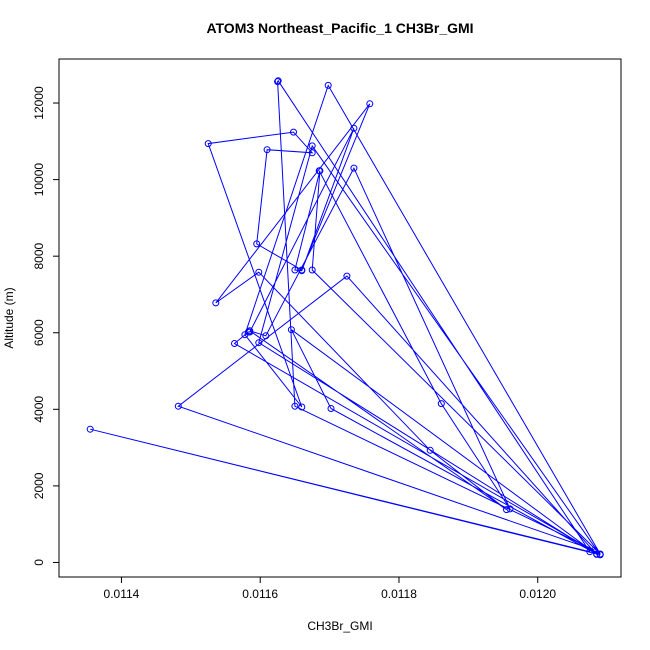 The width and height of the screenshot is (650, 650). What do you see at coordinates (339, 28) in the screenshot?
I see `chart-title: ATOM3 Northeast_Pacific_1 CH3Br_GMI` at bounding box center [339, 28].